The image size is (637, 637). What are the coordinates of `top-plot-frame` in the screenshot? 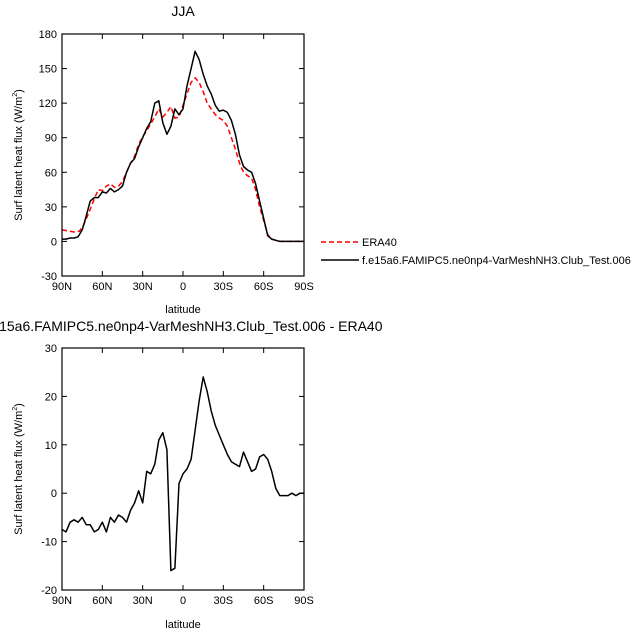 It's located at (183, 155).